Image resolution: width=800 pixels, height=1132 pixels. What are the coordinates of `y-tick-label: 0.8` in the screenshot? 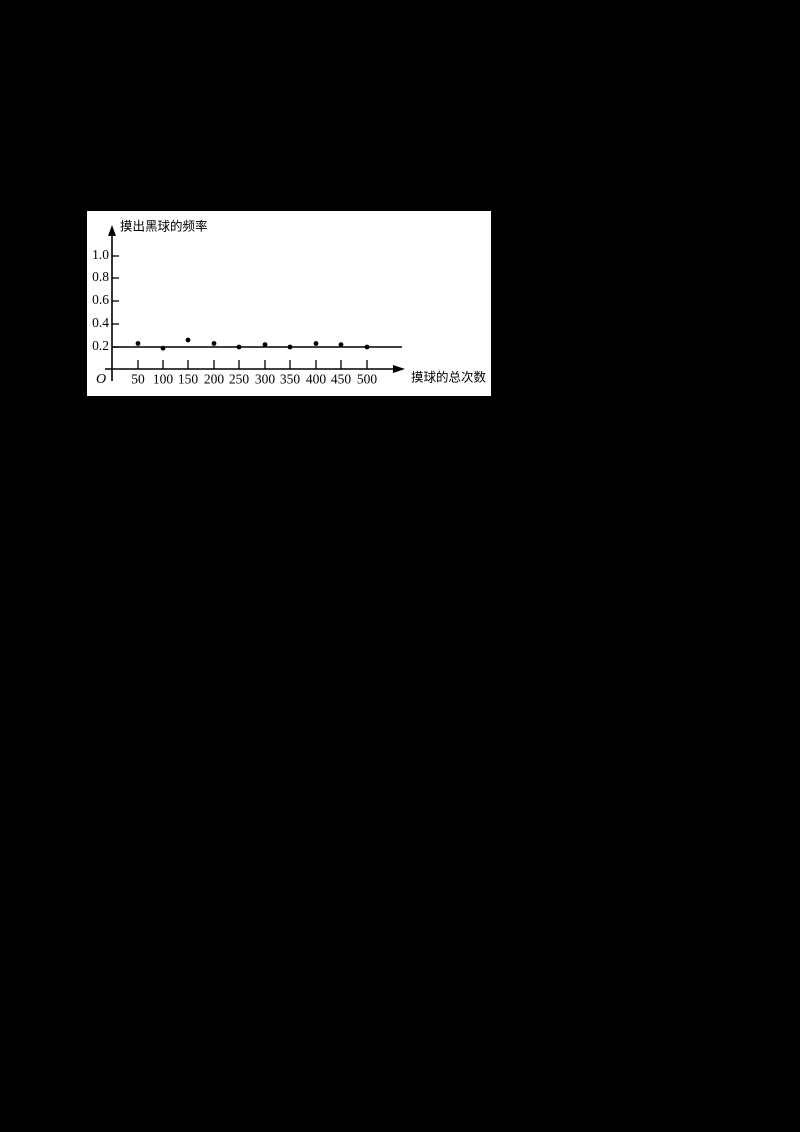 It's located at (100, 276).